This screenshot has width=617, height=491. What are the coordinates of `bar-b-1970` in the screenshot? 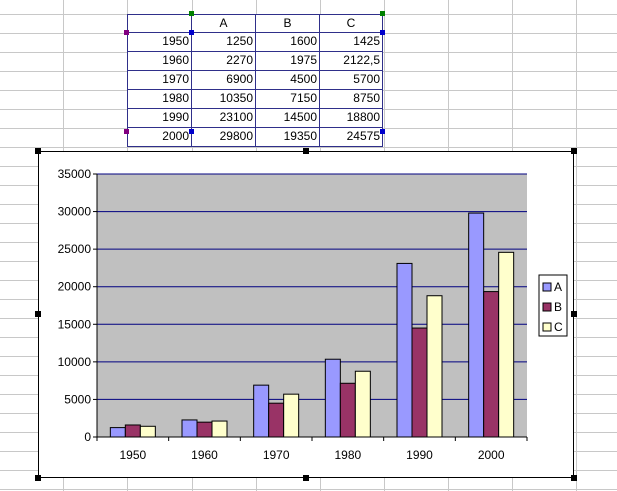 It's located at (276, 420).